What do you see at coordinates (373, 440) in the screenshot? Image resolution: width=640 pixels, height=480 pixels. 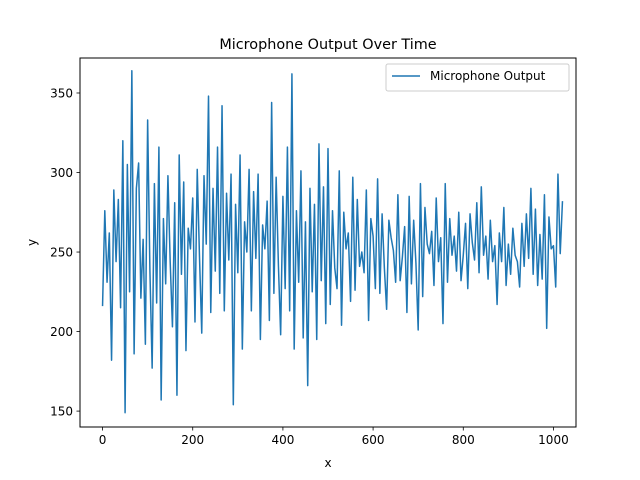 I see `x-tick-label: 600` at bounding box center [373, 440].